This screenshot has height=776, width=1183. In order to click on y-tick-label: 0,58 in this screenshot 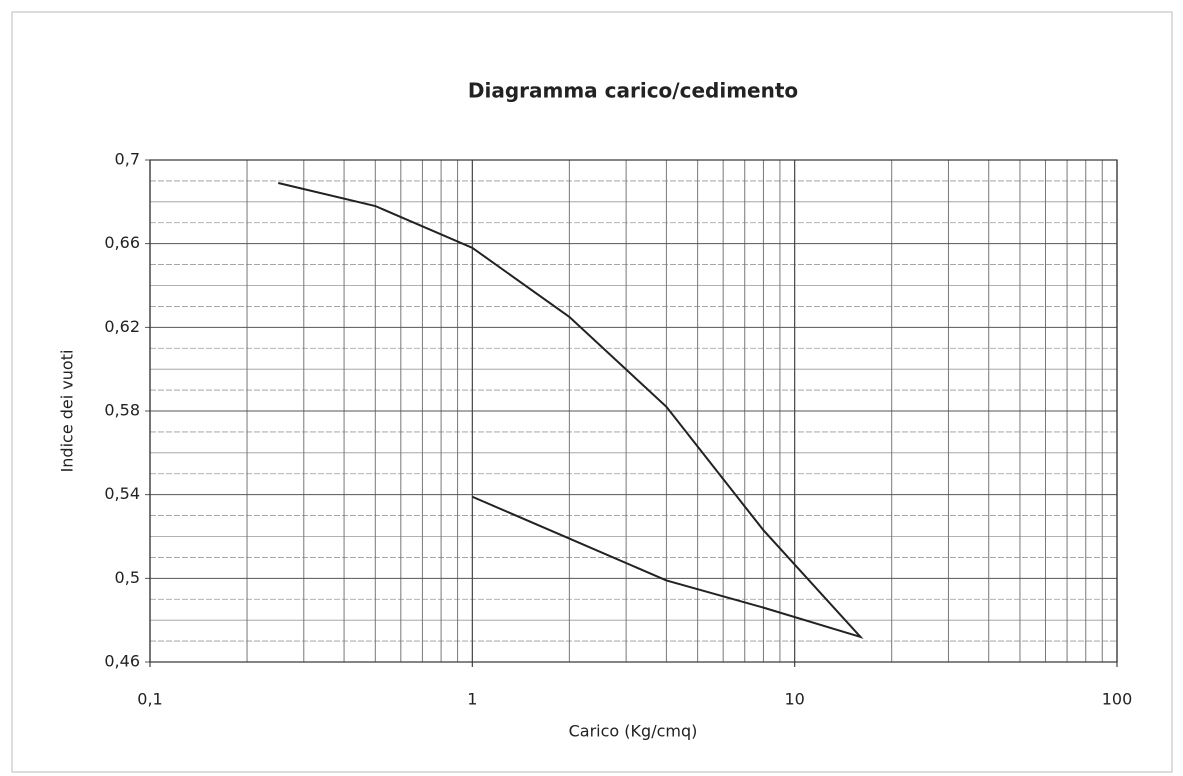, I will do `click(122, 410)`.